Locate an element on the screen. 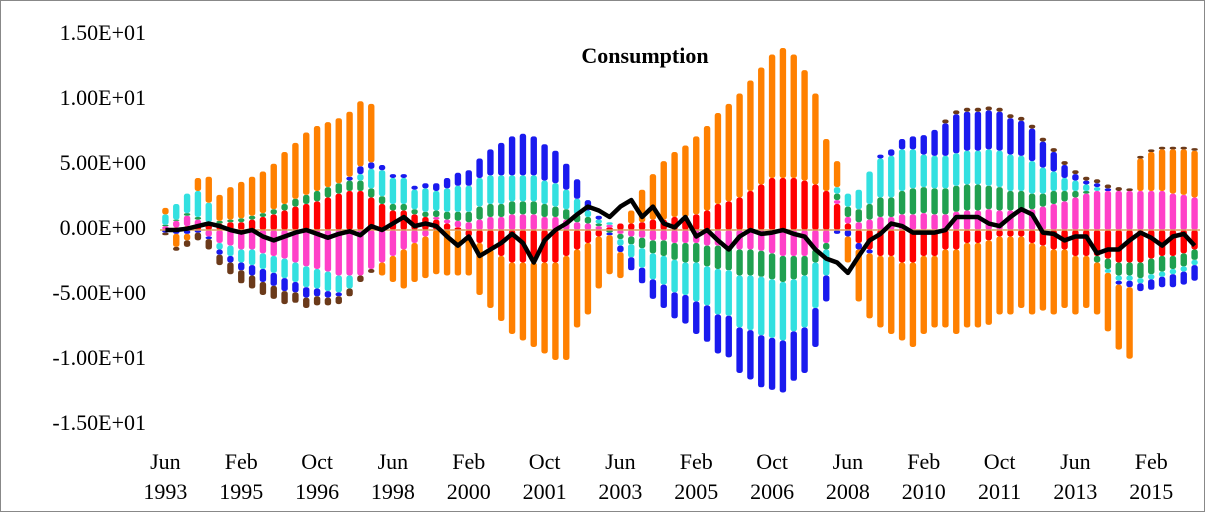 The width and height of the screenshot is (1205, 512). x-tick-label: Jun 1993 is located at coordinates (165, 476).